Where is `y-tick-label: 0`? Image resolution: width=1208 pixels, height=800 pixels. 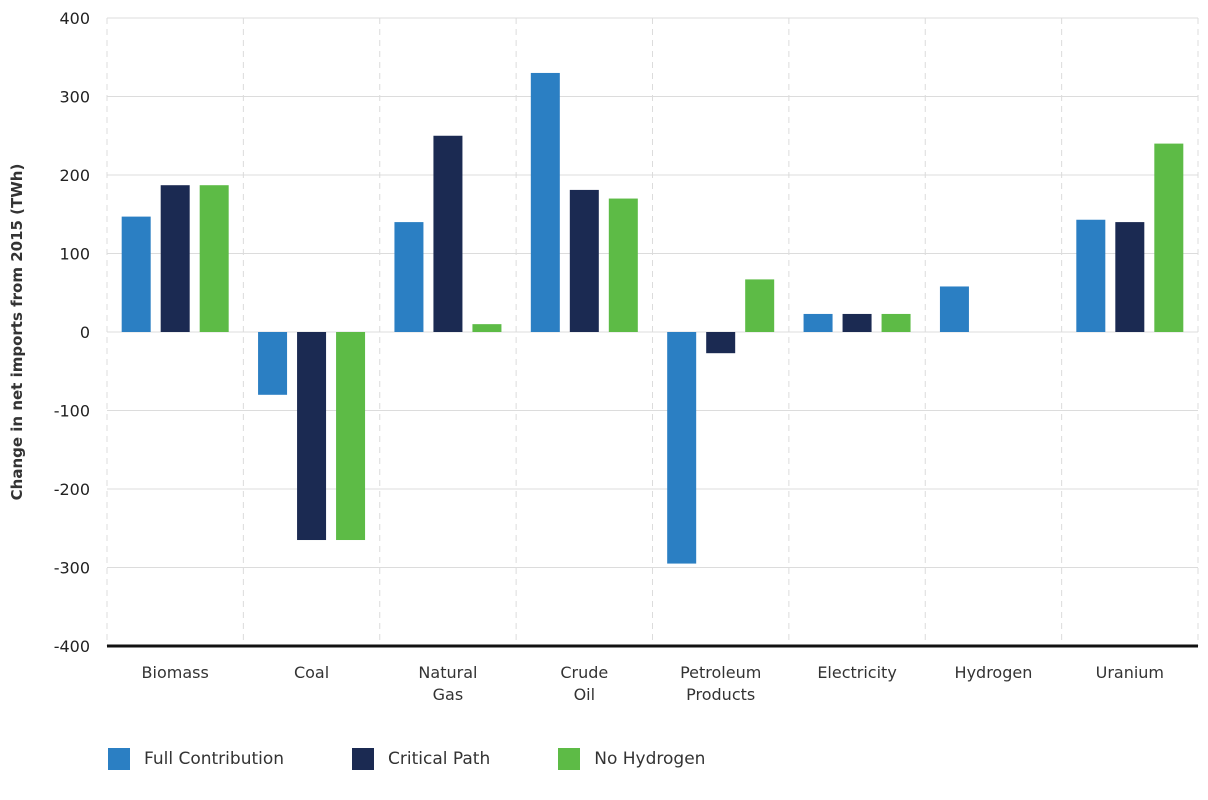 y-tick-label: 0 is located at coordinates (85, 332).